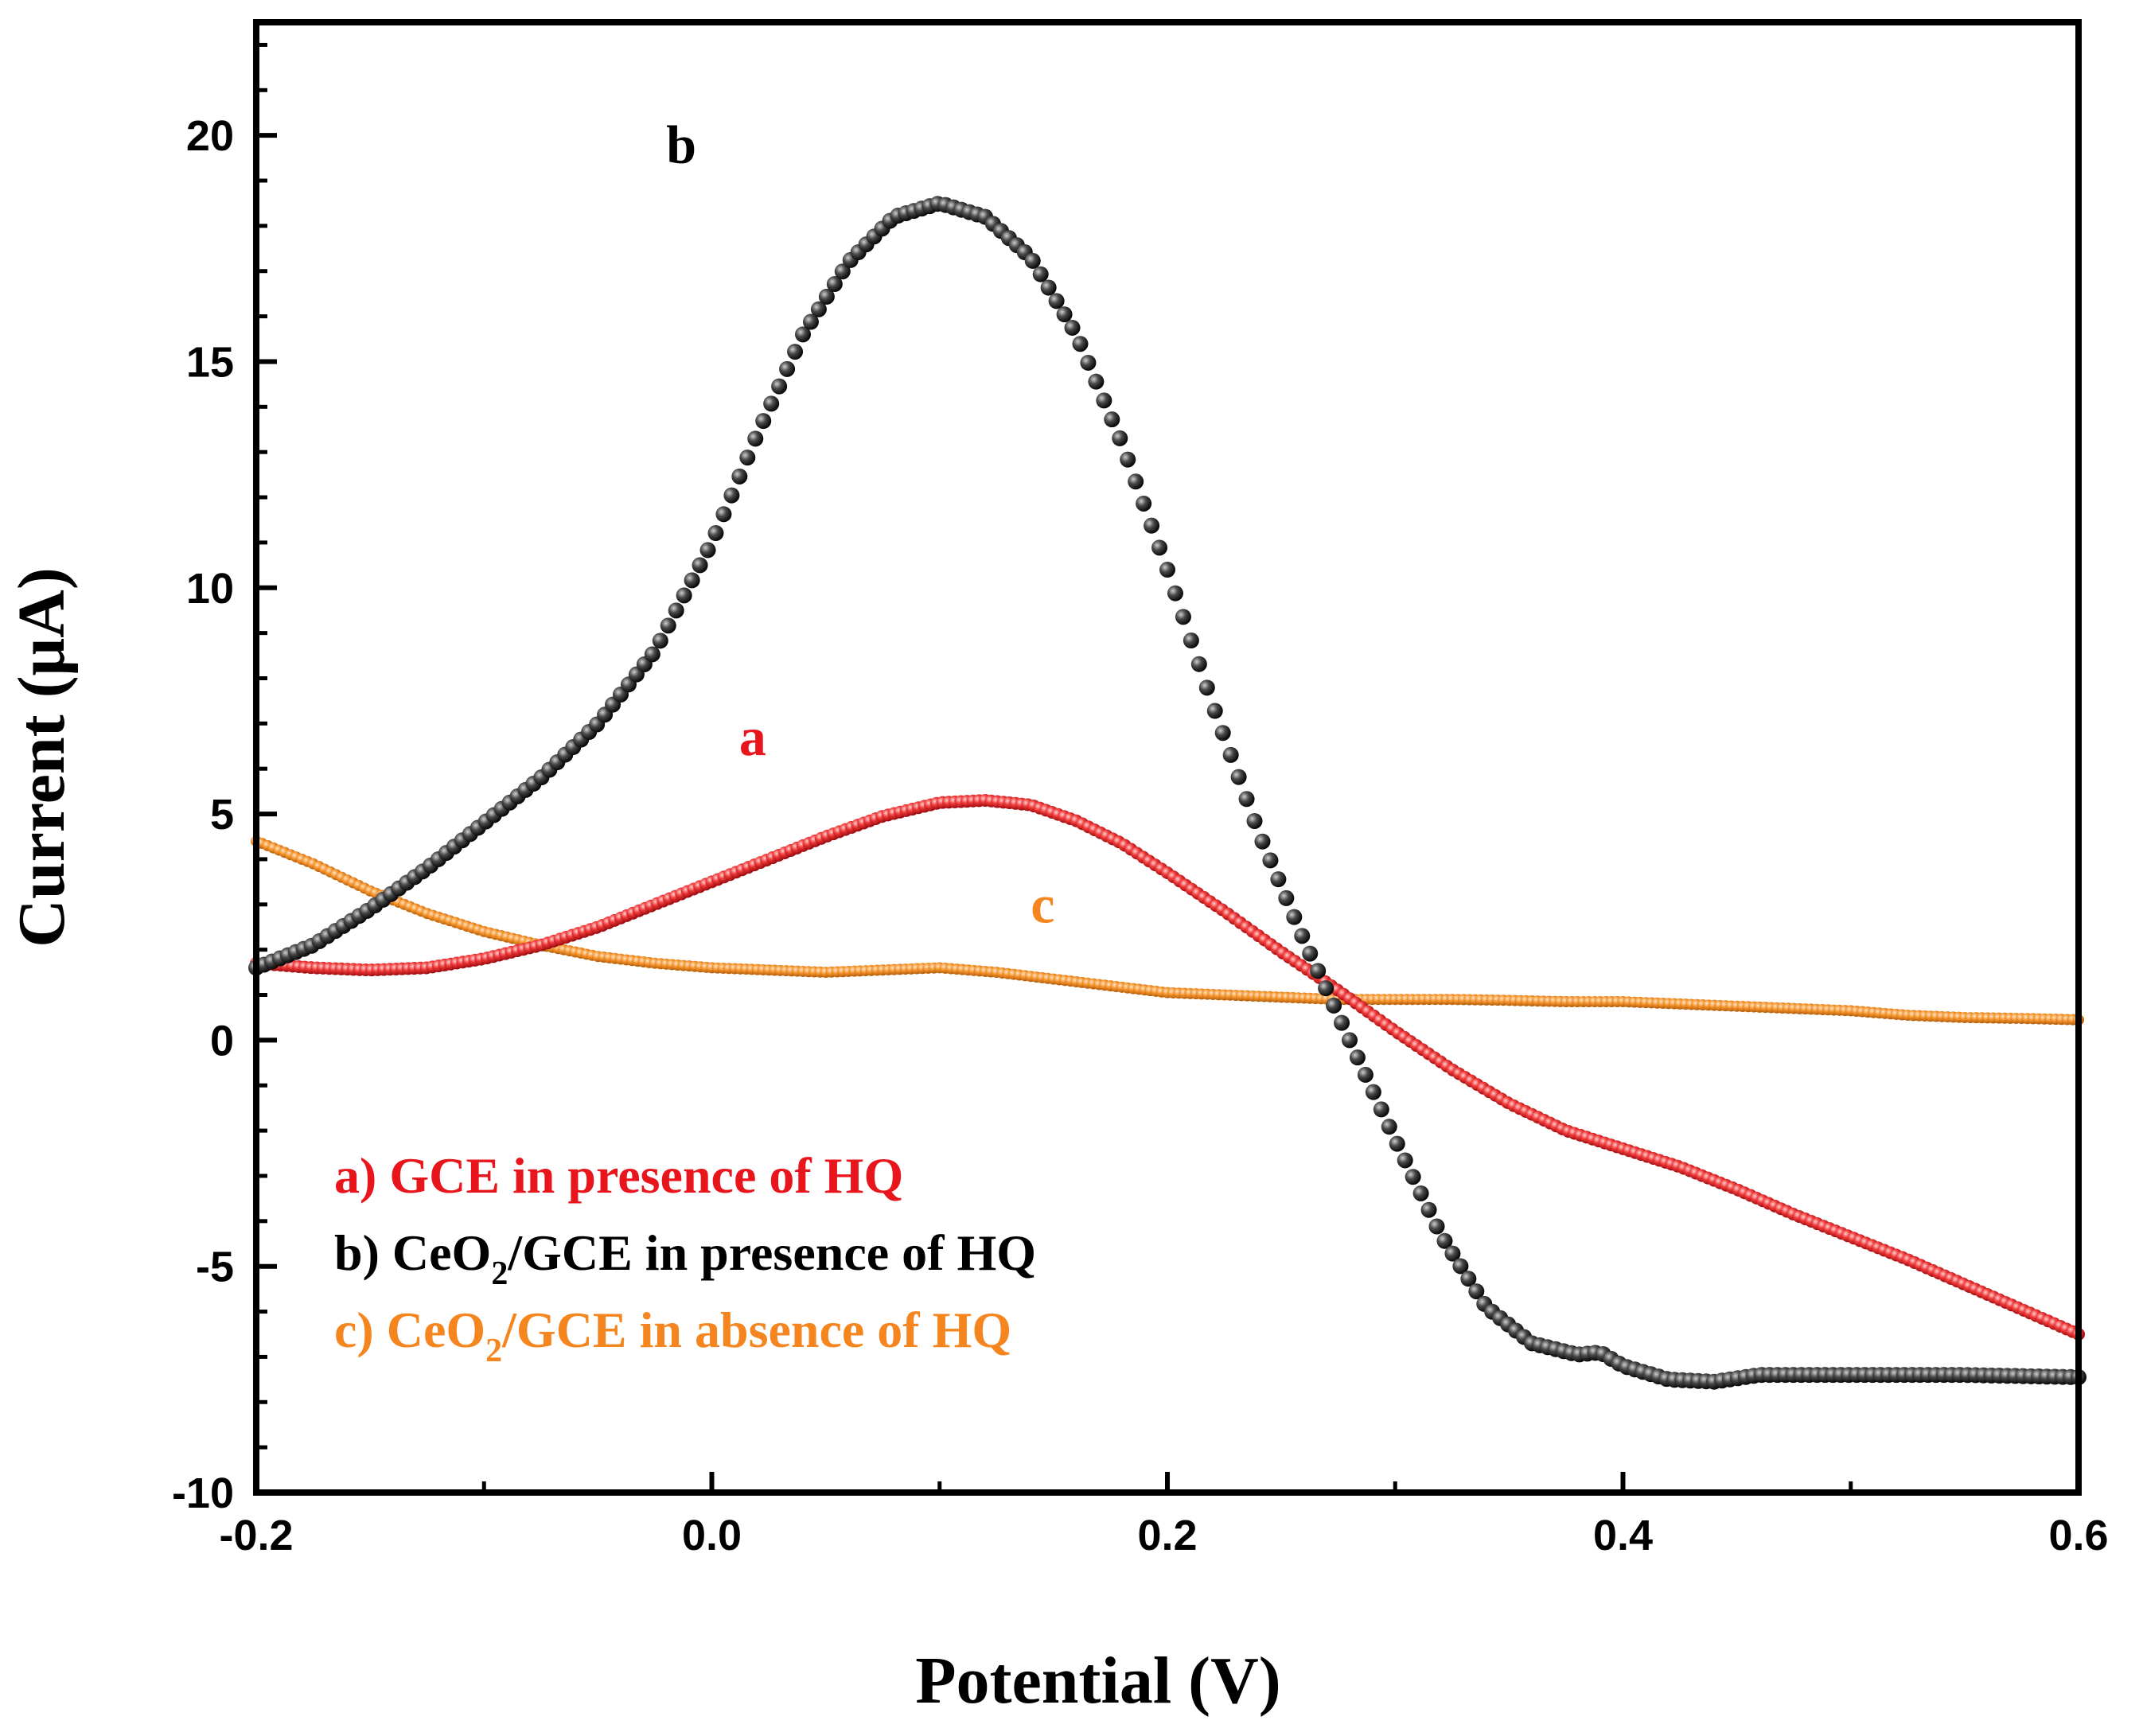 Image resolution: width=2143 pixels, height=1736 pixels. Describe the element at coordinates (203, 1493) in the screenshot. I see `y-tick-label: -10` at that location.